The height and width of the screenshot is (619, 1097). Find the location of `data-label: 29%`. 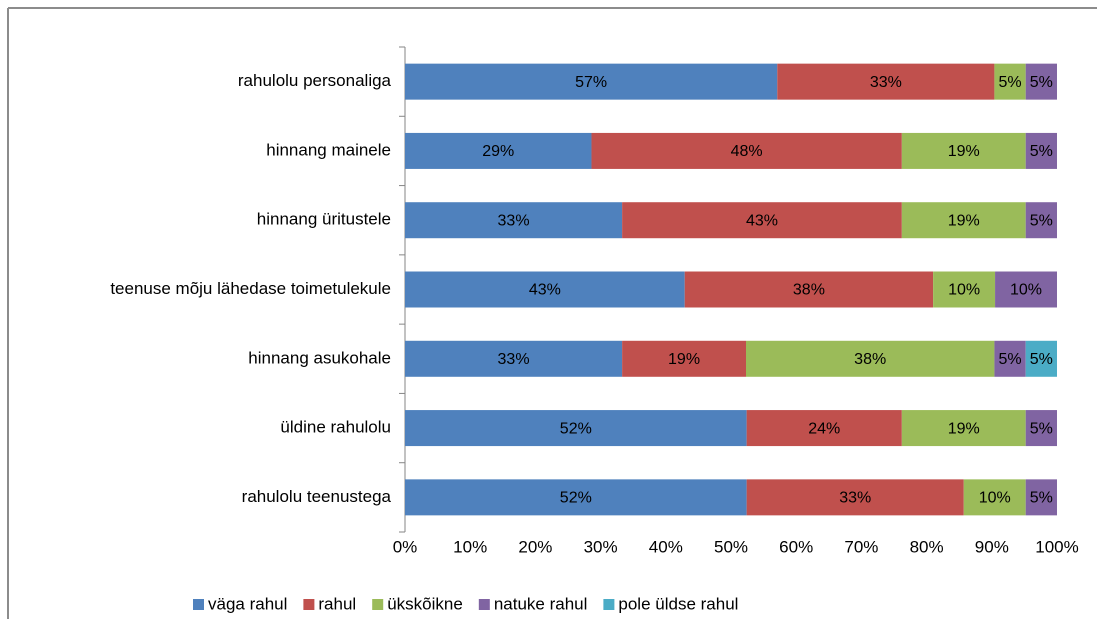

data-label: 29% is located at coordinates (498, 151).